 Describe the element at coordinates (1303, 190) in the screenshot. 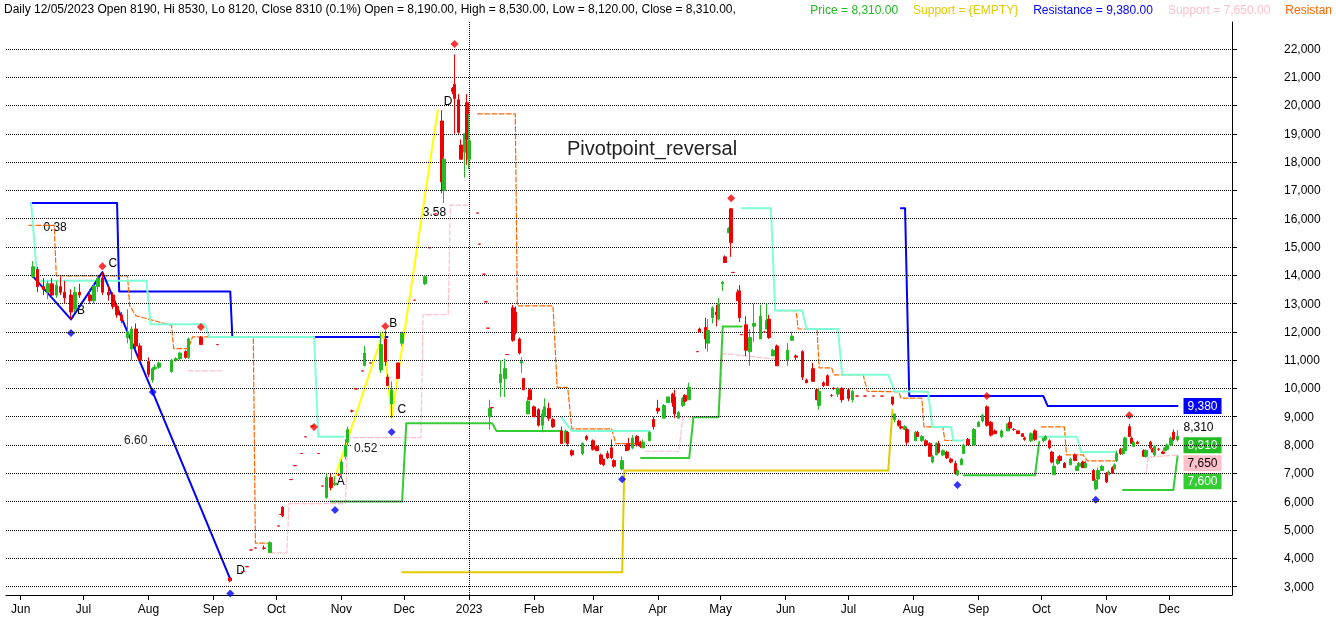

I see `y-tick-label: 17,000` at that location.